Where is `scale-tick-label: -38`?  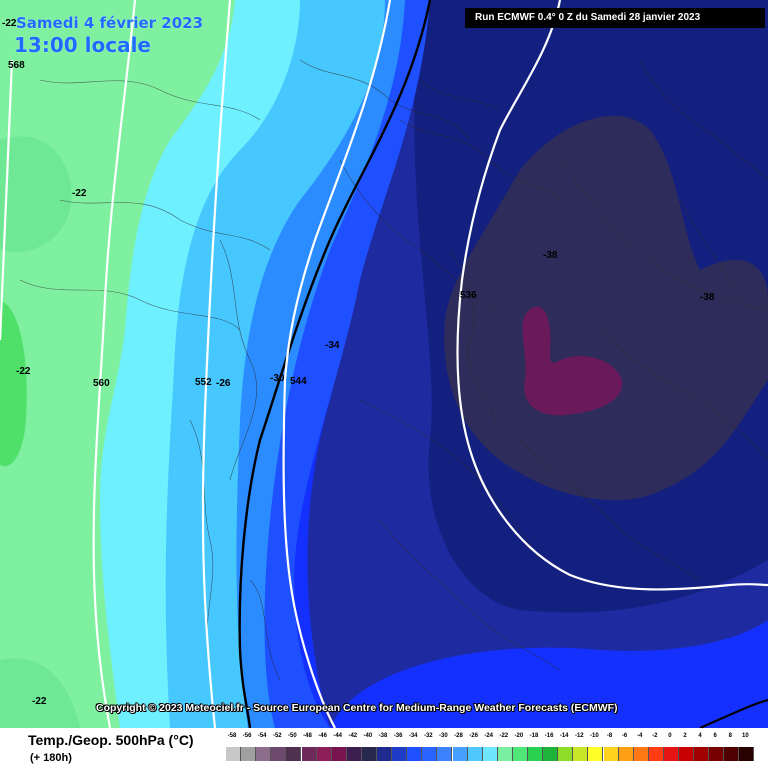 scale-tick-label: -38 is located at coordinates (383, 736).